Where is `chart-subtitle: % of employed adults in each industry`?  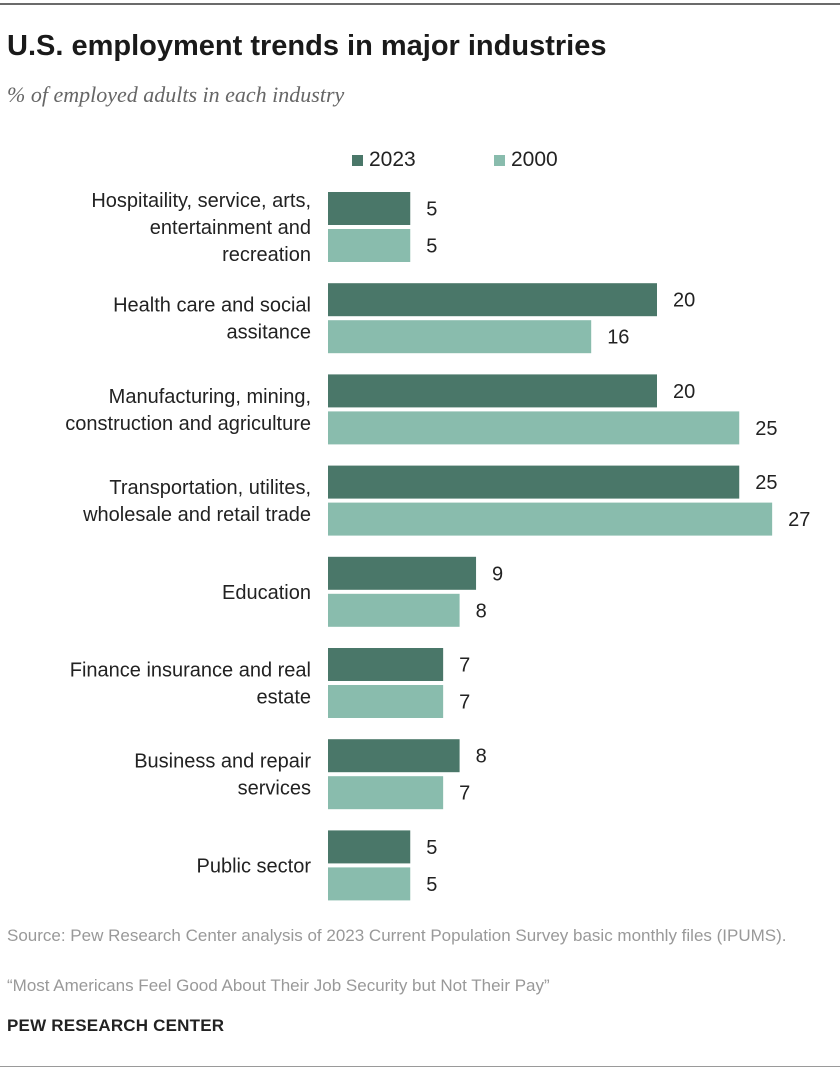
chart-subtitle: % of employed adults in each industry is located at coordinates (176, 94).